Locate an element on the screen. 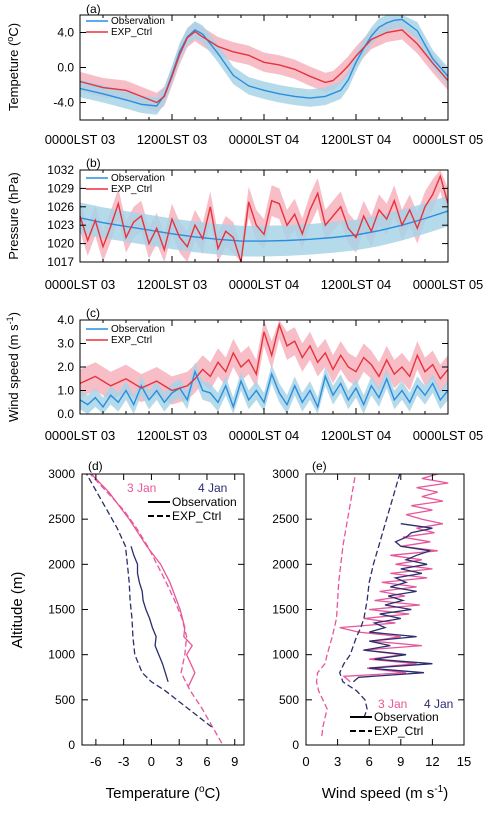 This screenshot has width=500, height=814. panel-e-xtick-label: 0 is located at coordinates (305, 761).